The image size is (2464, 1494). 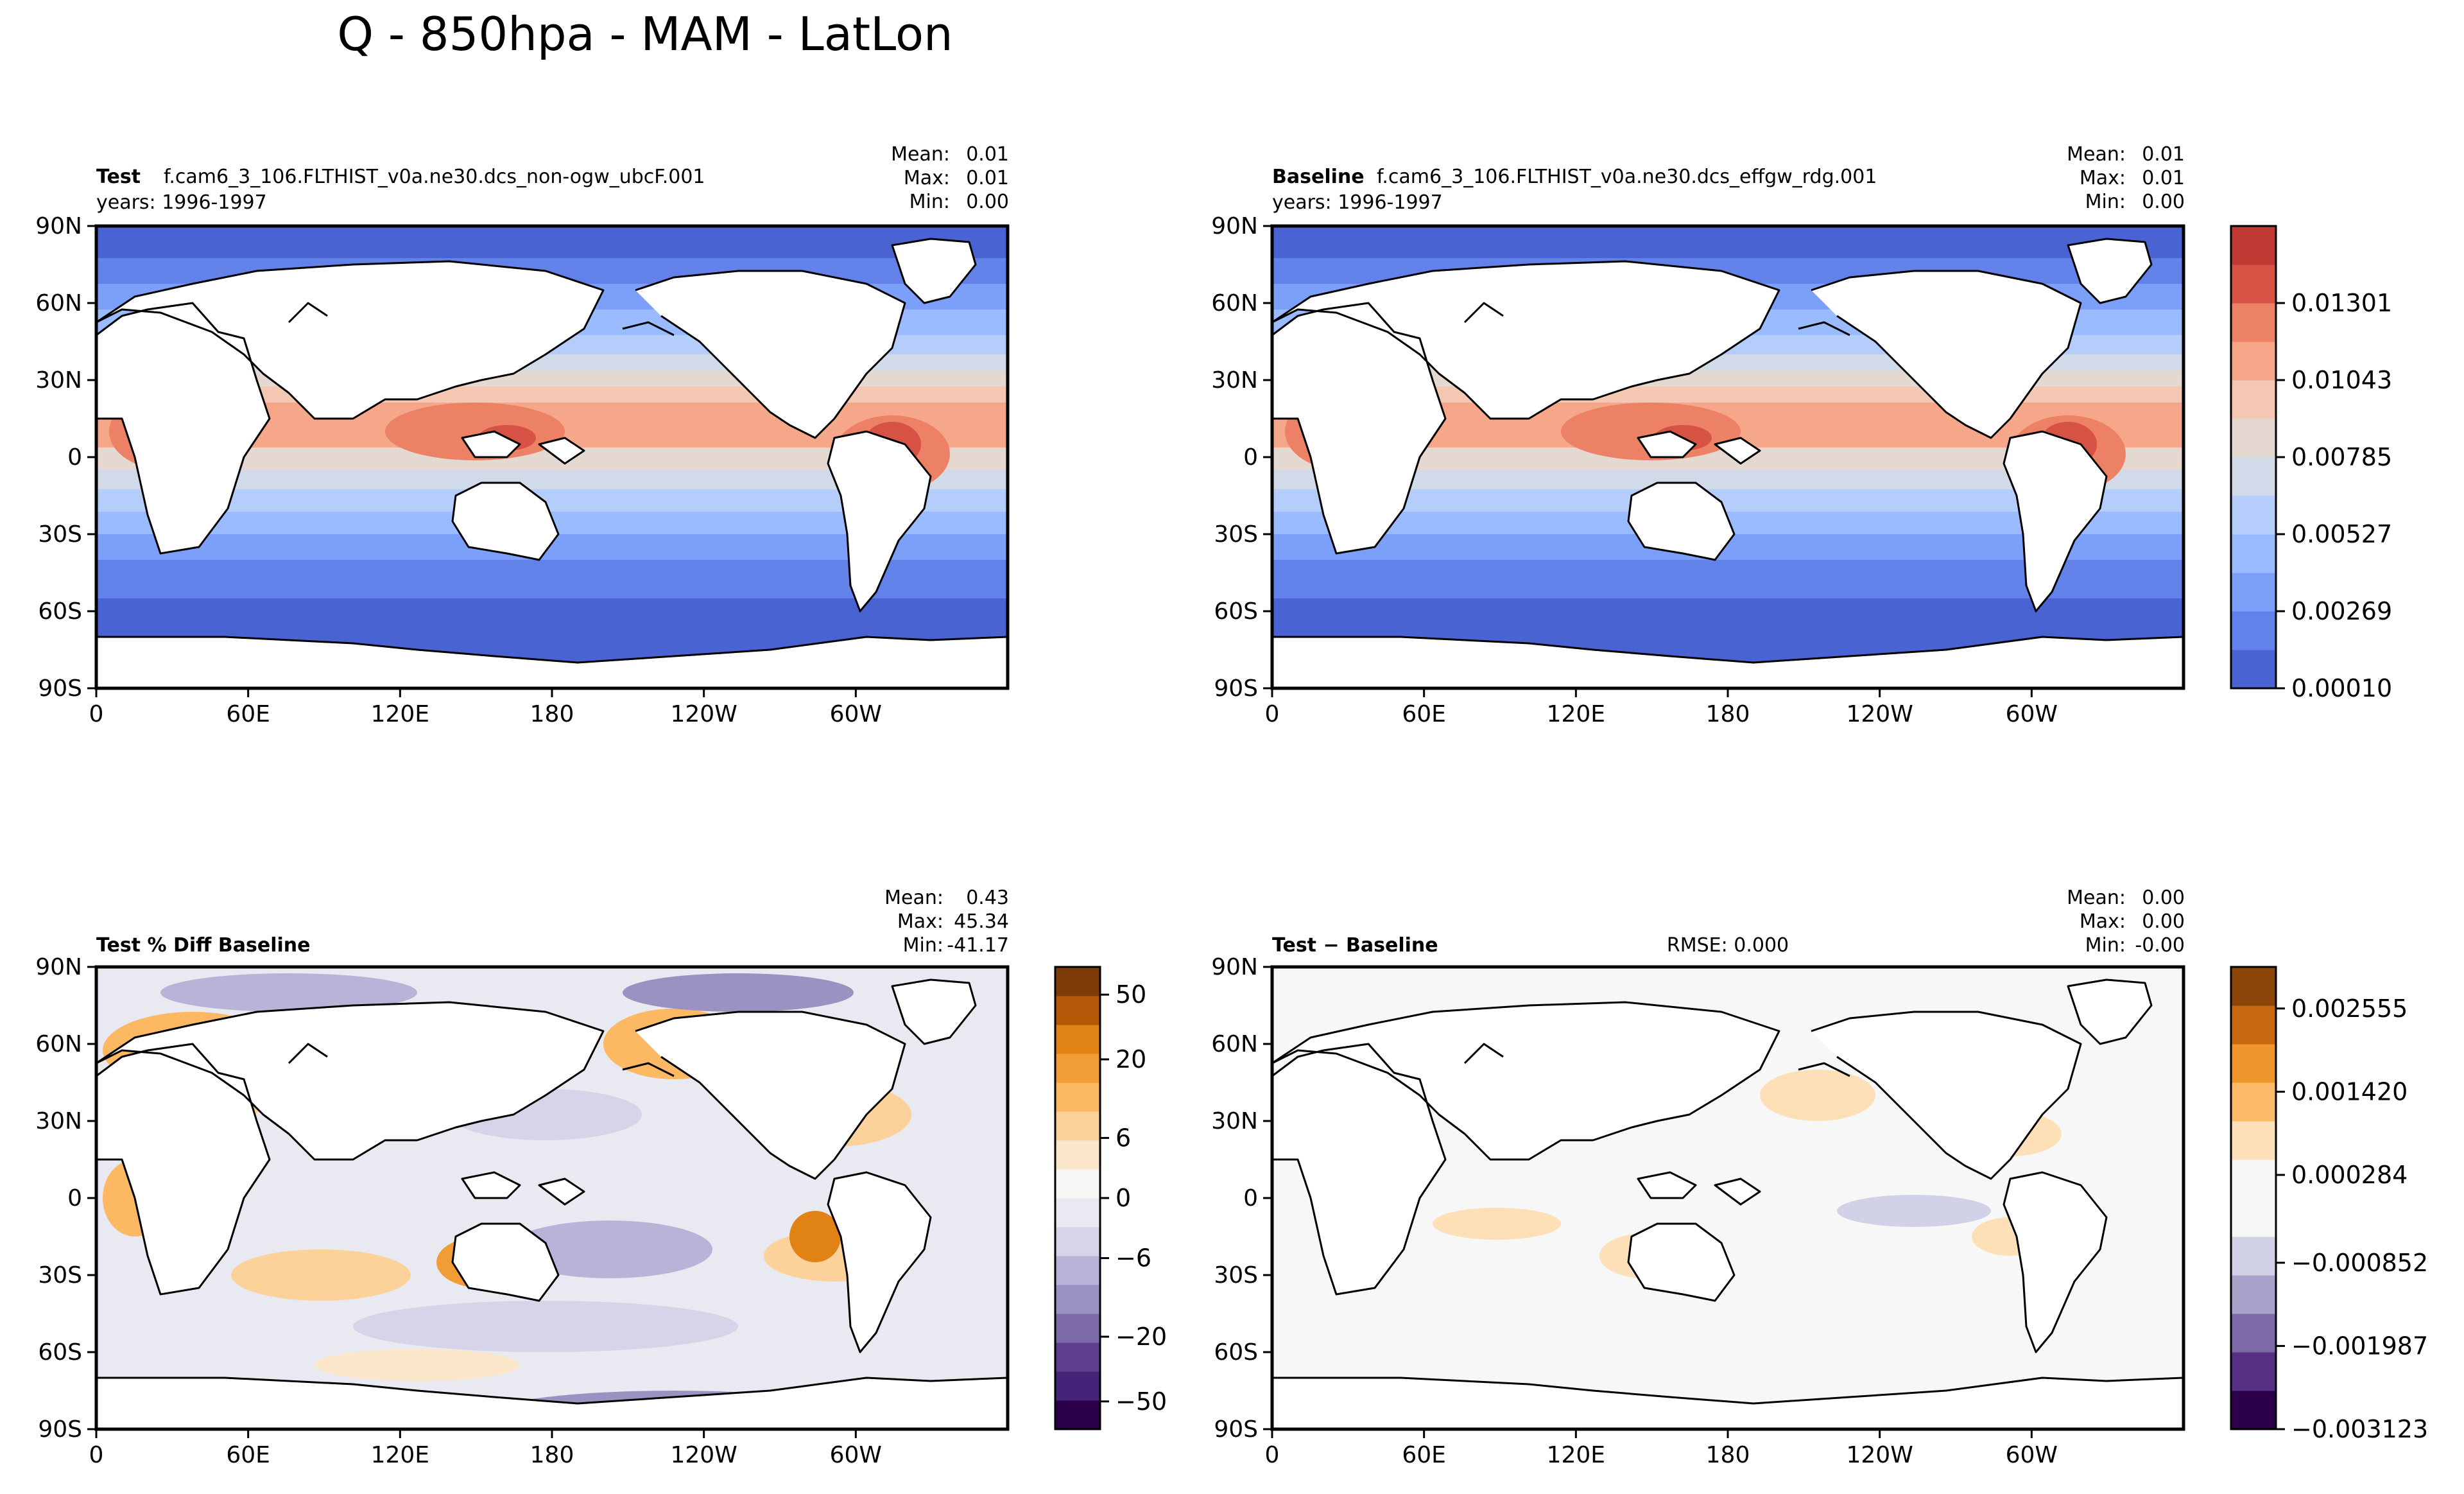 What do you see at coordinates (2163, 178) in the screenshot?
I see `baseline-max-value: 0.01` at bounding box center [2163, 178].